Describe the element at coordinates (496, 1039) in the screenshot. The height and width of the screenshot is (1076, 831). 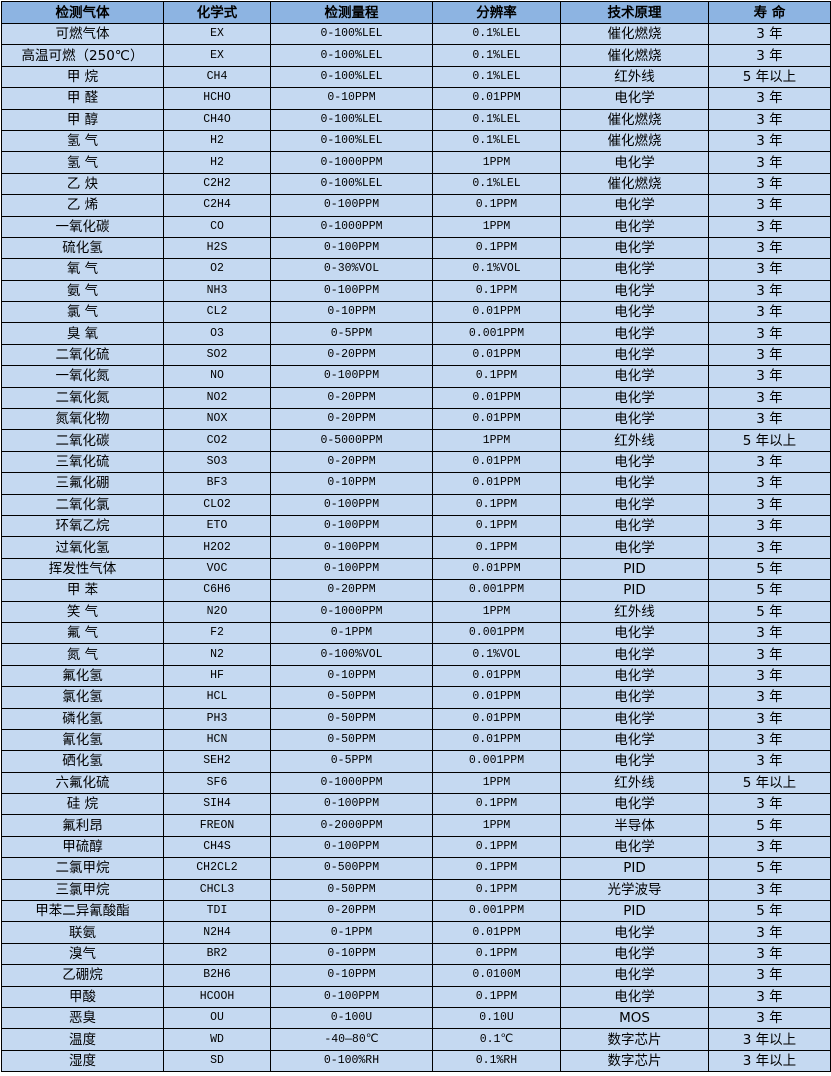
I see `cell-resolution: 0.1℃` at that location.